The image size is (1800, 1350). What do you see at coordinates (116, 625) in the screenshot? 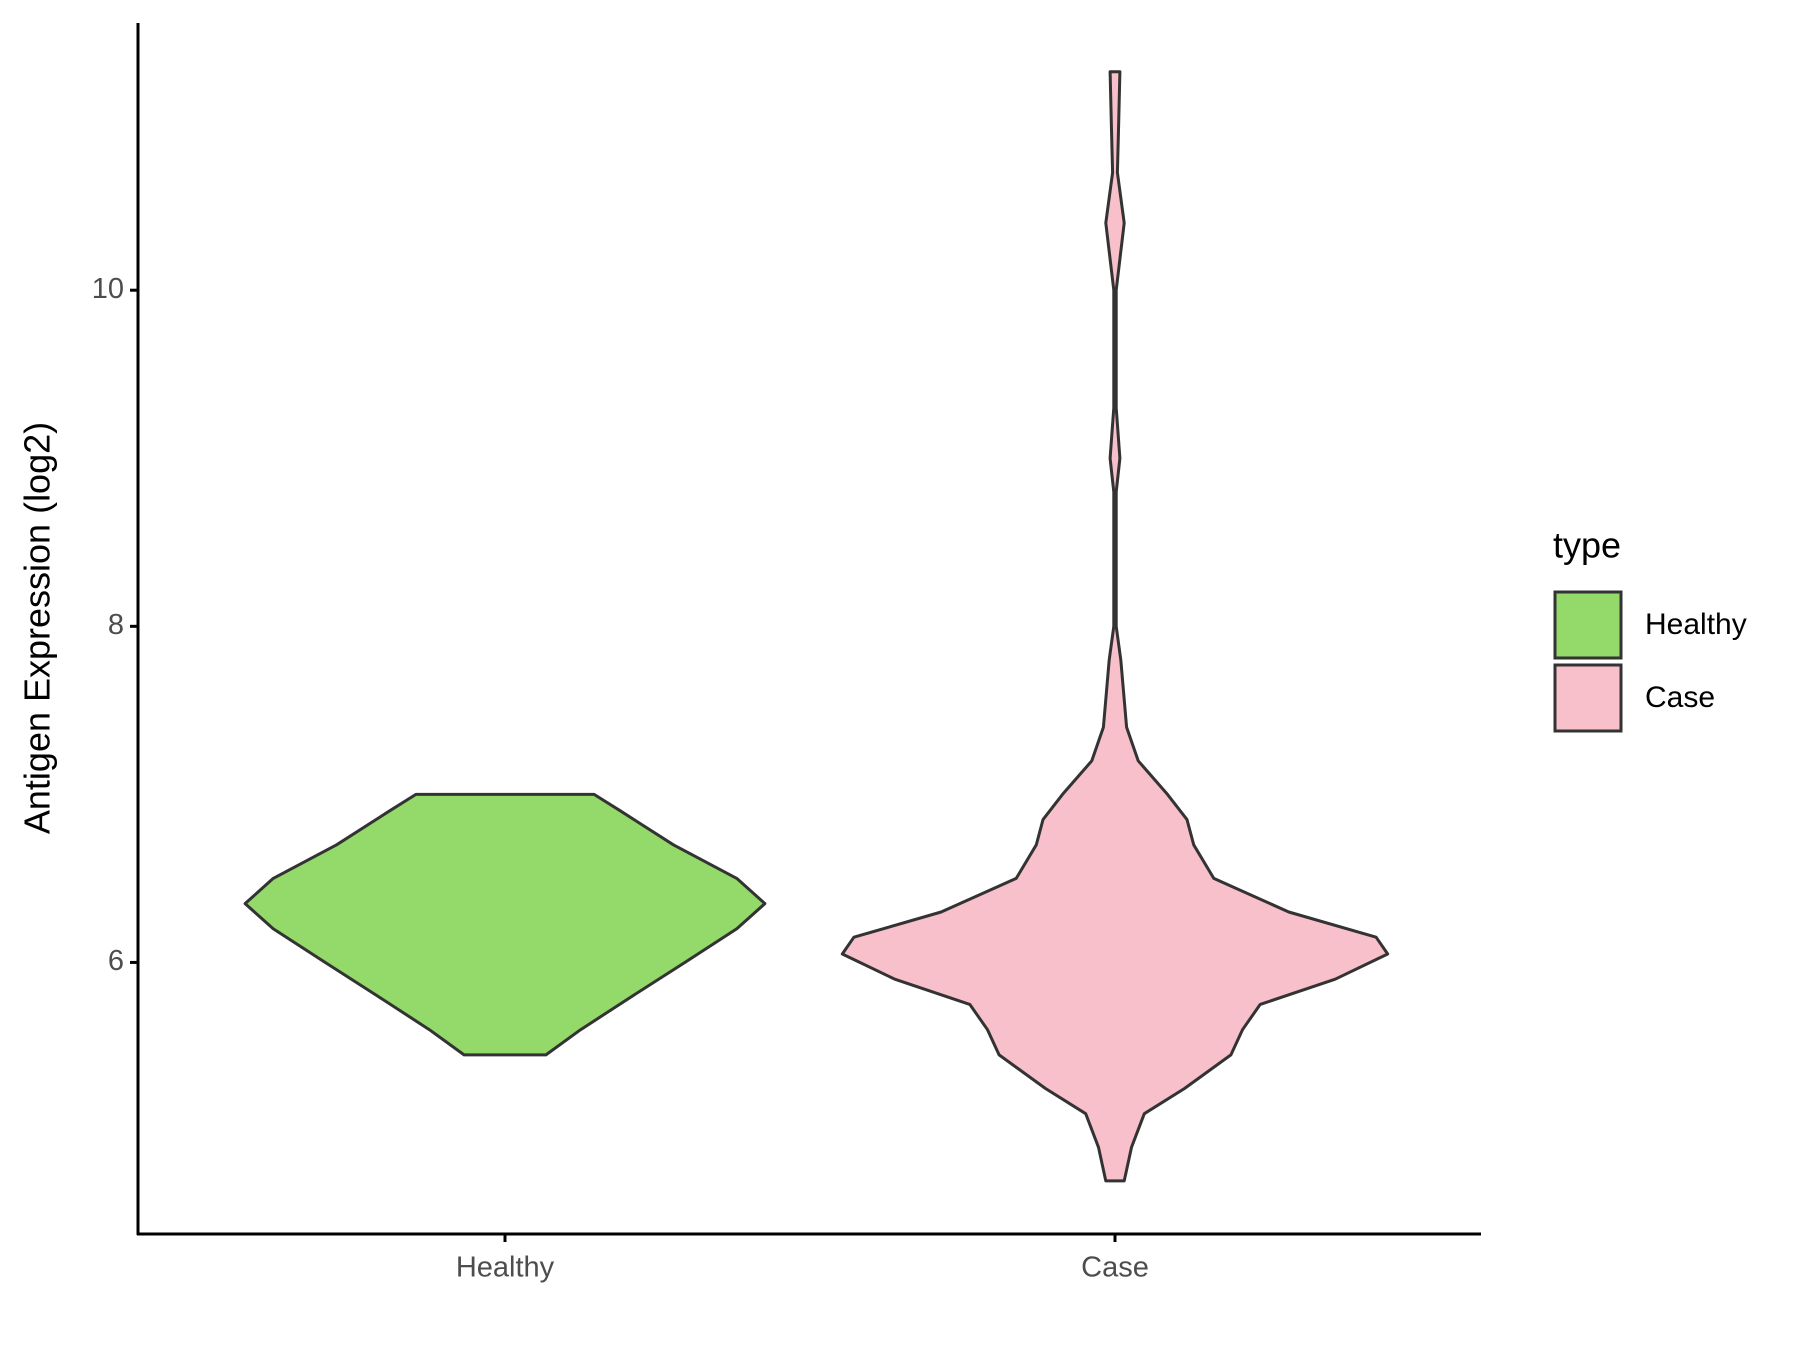
I see `y-tick-label: 8` at bounding box center [116, 625].